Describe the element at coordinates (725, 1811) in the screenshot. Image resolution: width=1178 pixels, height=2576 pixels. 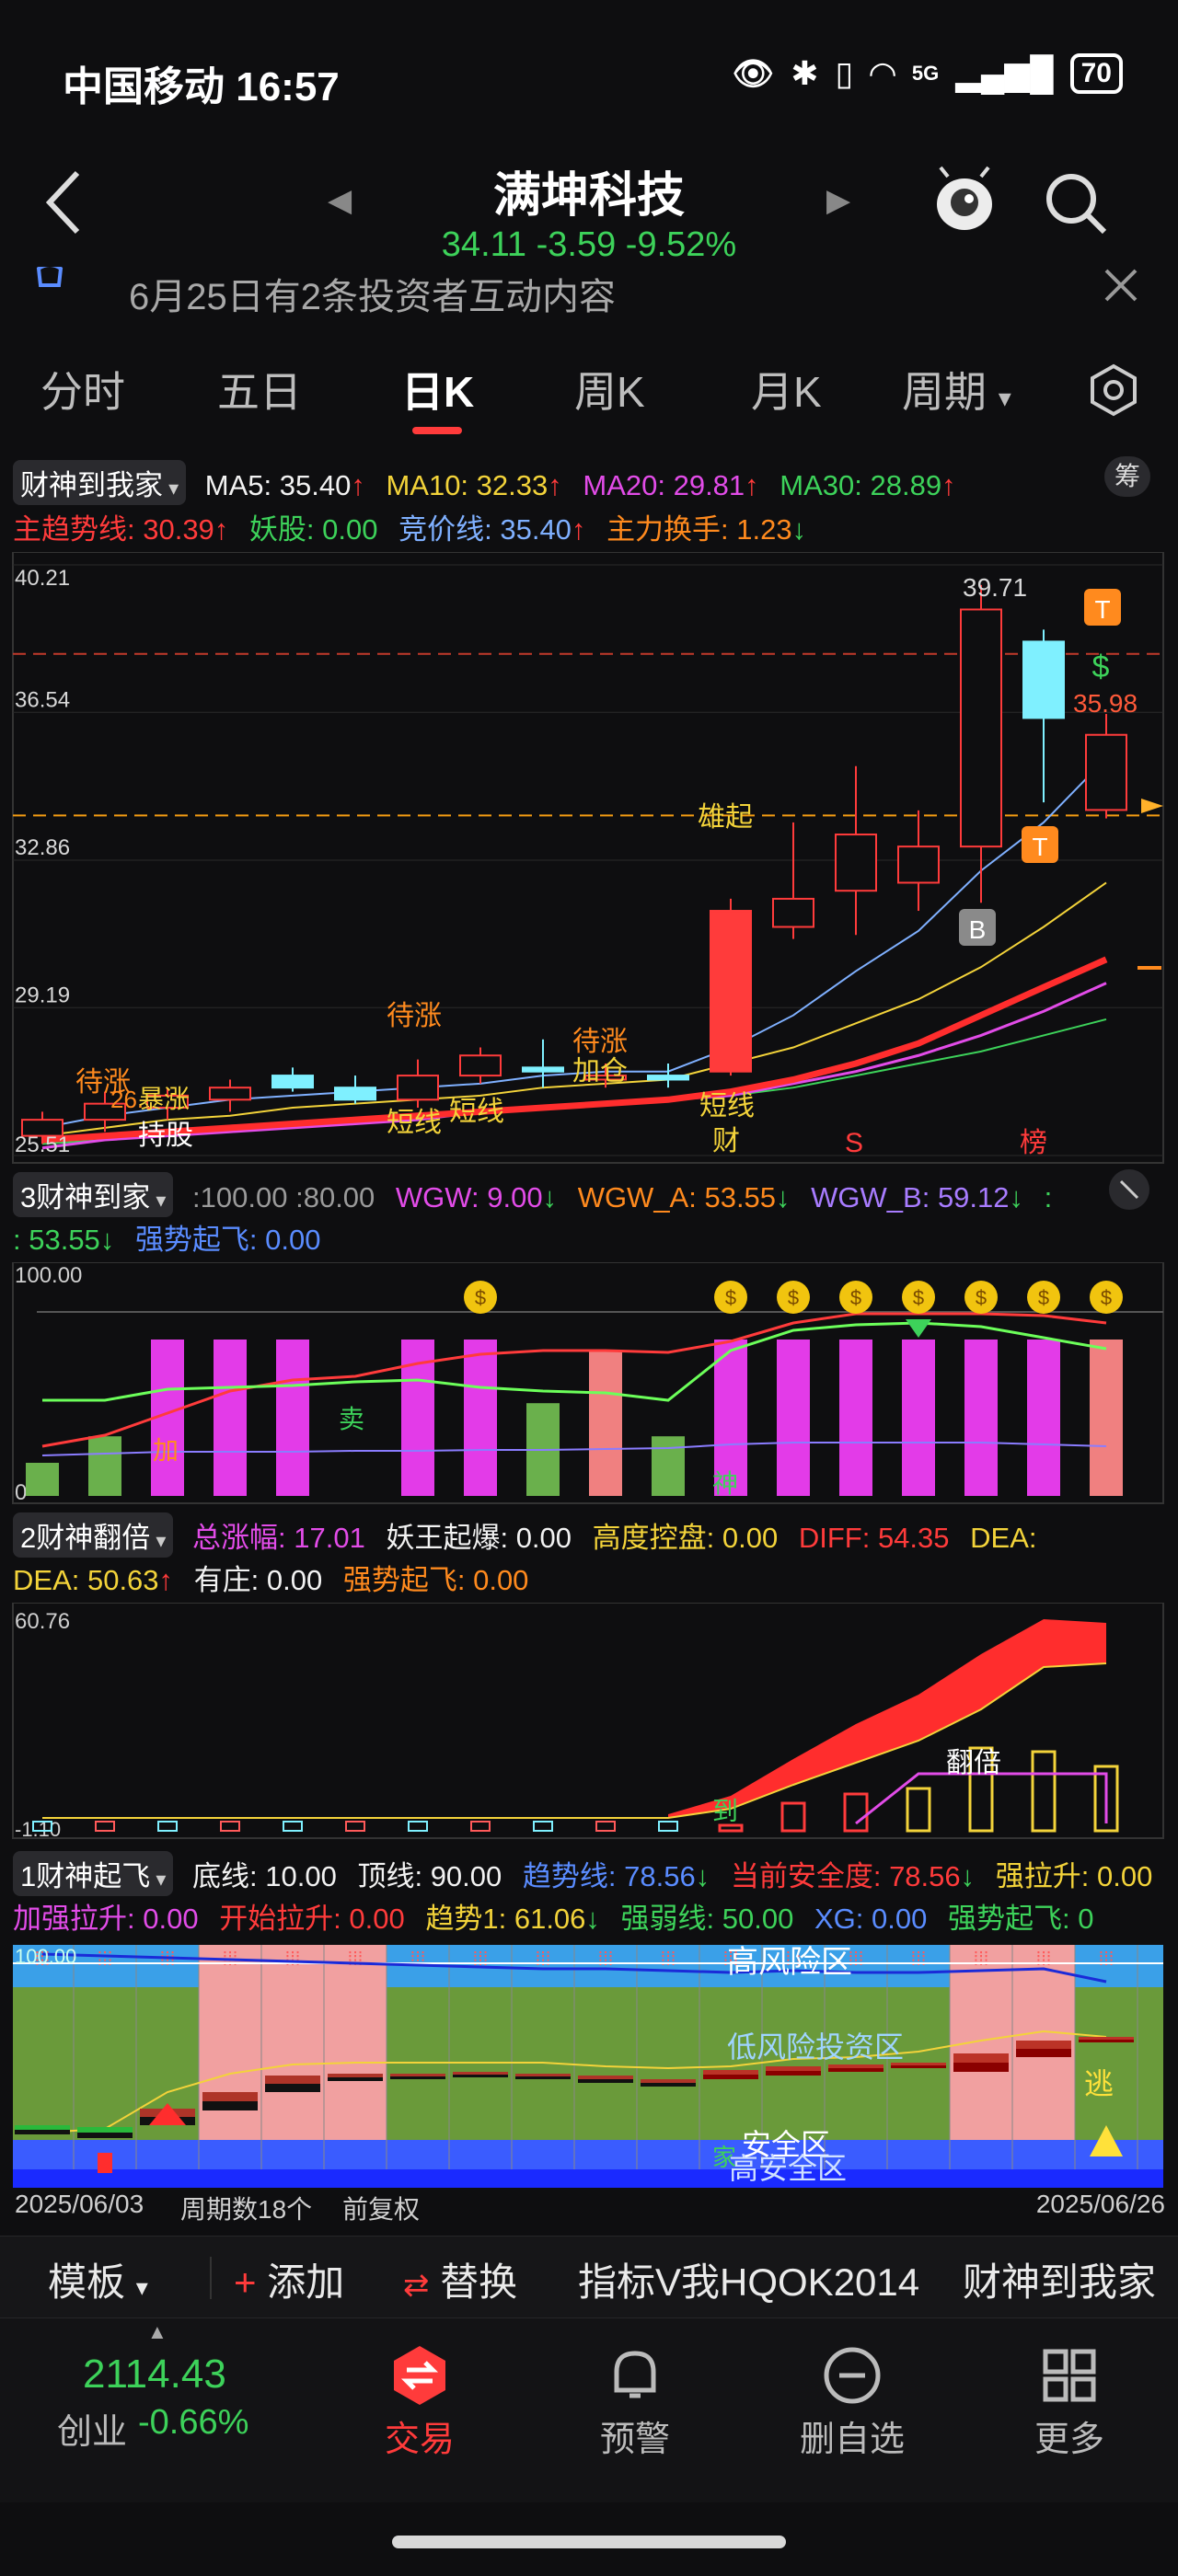
I see `arrive-label: 到` at that location.